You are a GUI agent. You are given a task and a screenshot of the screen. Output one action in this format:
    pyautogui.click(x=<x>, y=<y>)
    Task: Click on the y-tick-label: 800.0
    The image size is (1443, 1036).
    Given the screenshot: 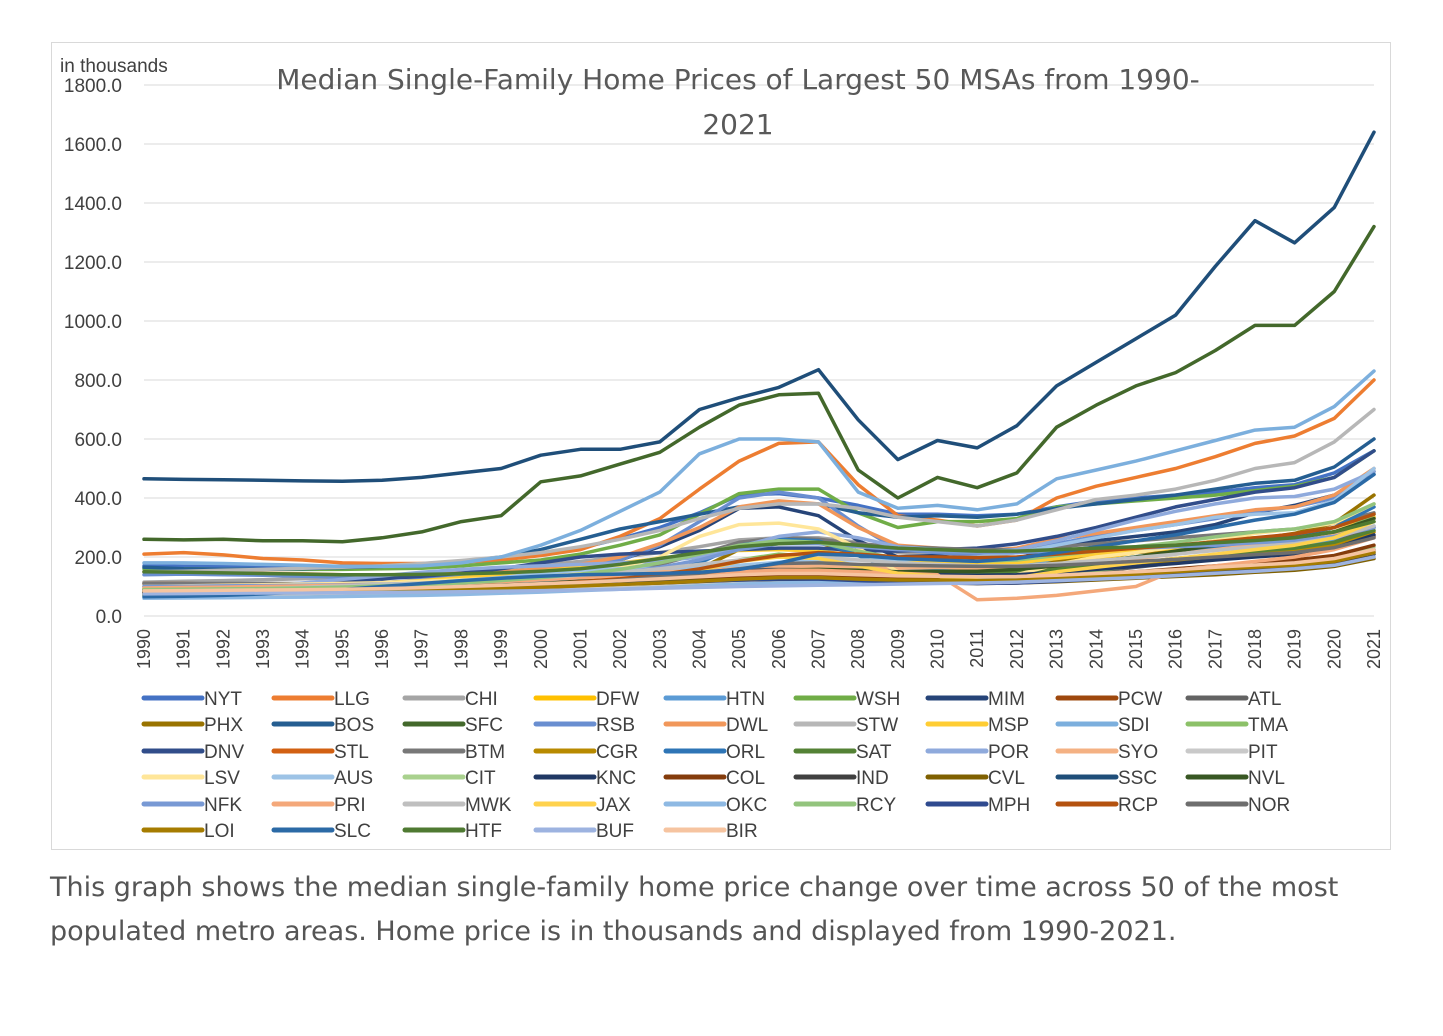 What is the action you would take?
    pyautogui.click(x=98, y=381)
    